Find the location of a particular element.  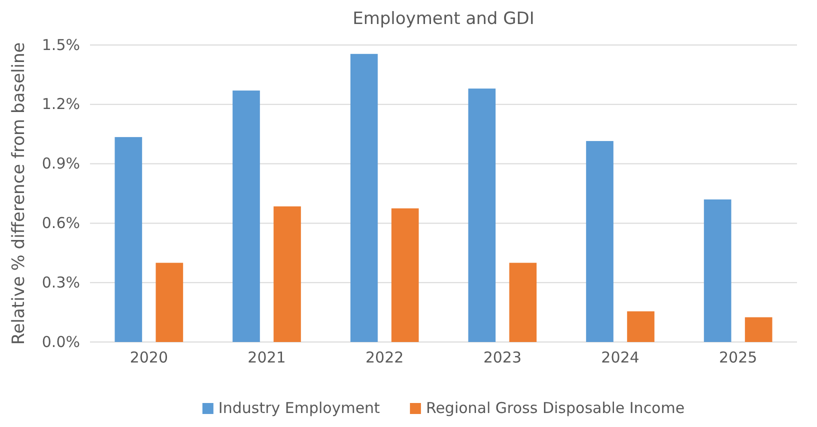

y-tick-label: 0.0% is located at coordinates (61, 341).